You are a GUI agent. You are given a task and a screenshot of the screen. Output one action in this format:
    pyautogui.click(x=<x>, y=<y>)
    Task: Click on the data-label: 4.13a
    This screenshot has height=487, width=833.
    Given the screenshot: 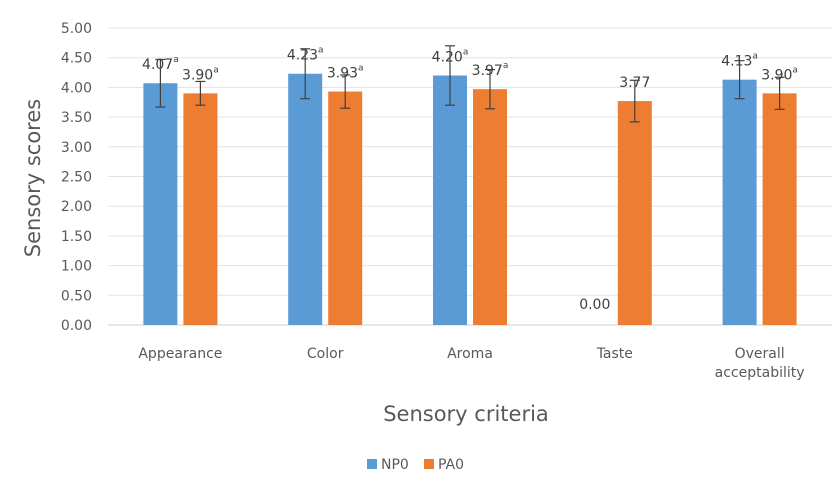 What is the action you would take?
    pyautogui.click(x=739, y=61)
    